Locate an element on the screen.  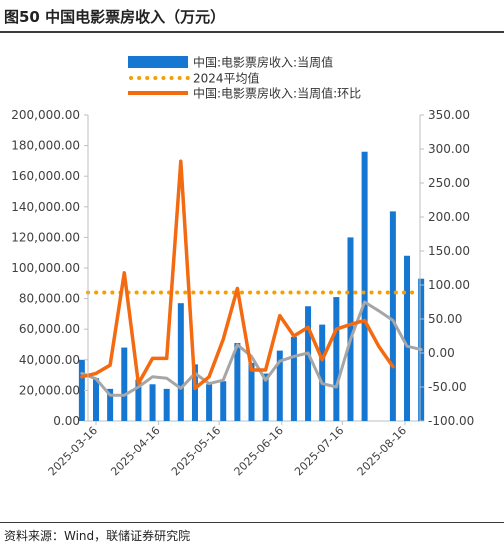
grey-line is located at coordinates (251, 348).